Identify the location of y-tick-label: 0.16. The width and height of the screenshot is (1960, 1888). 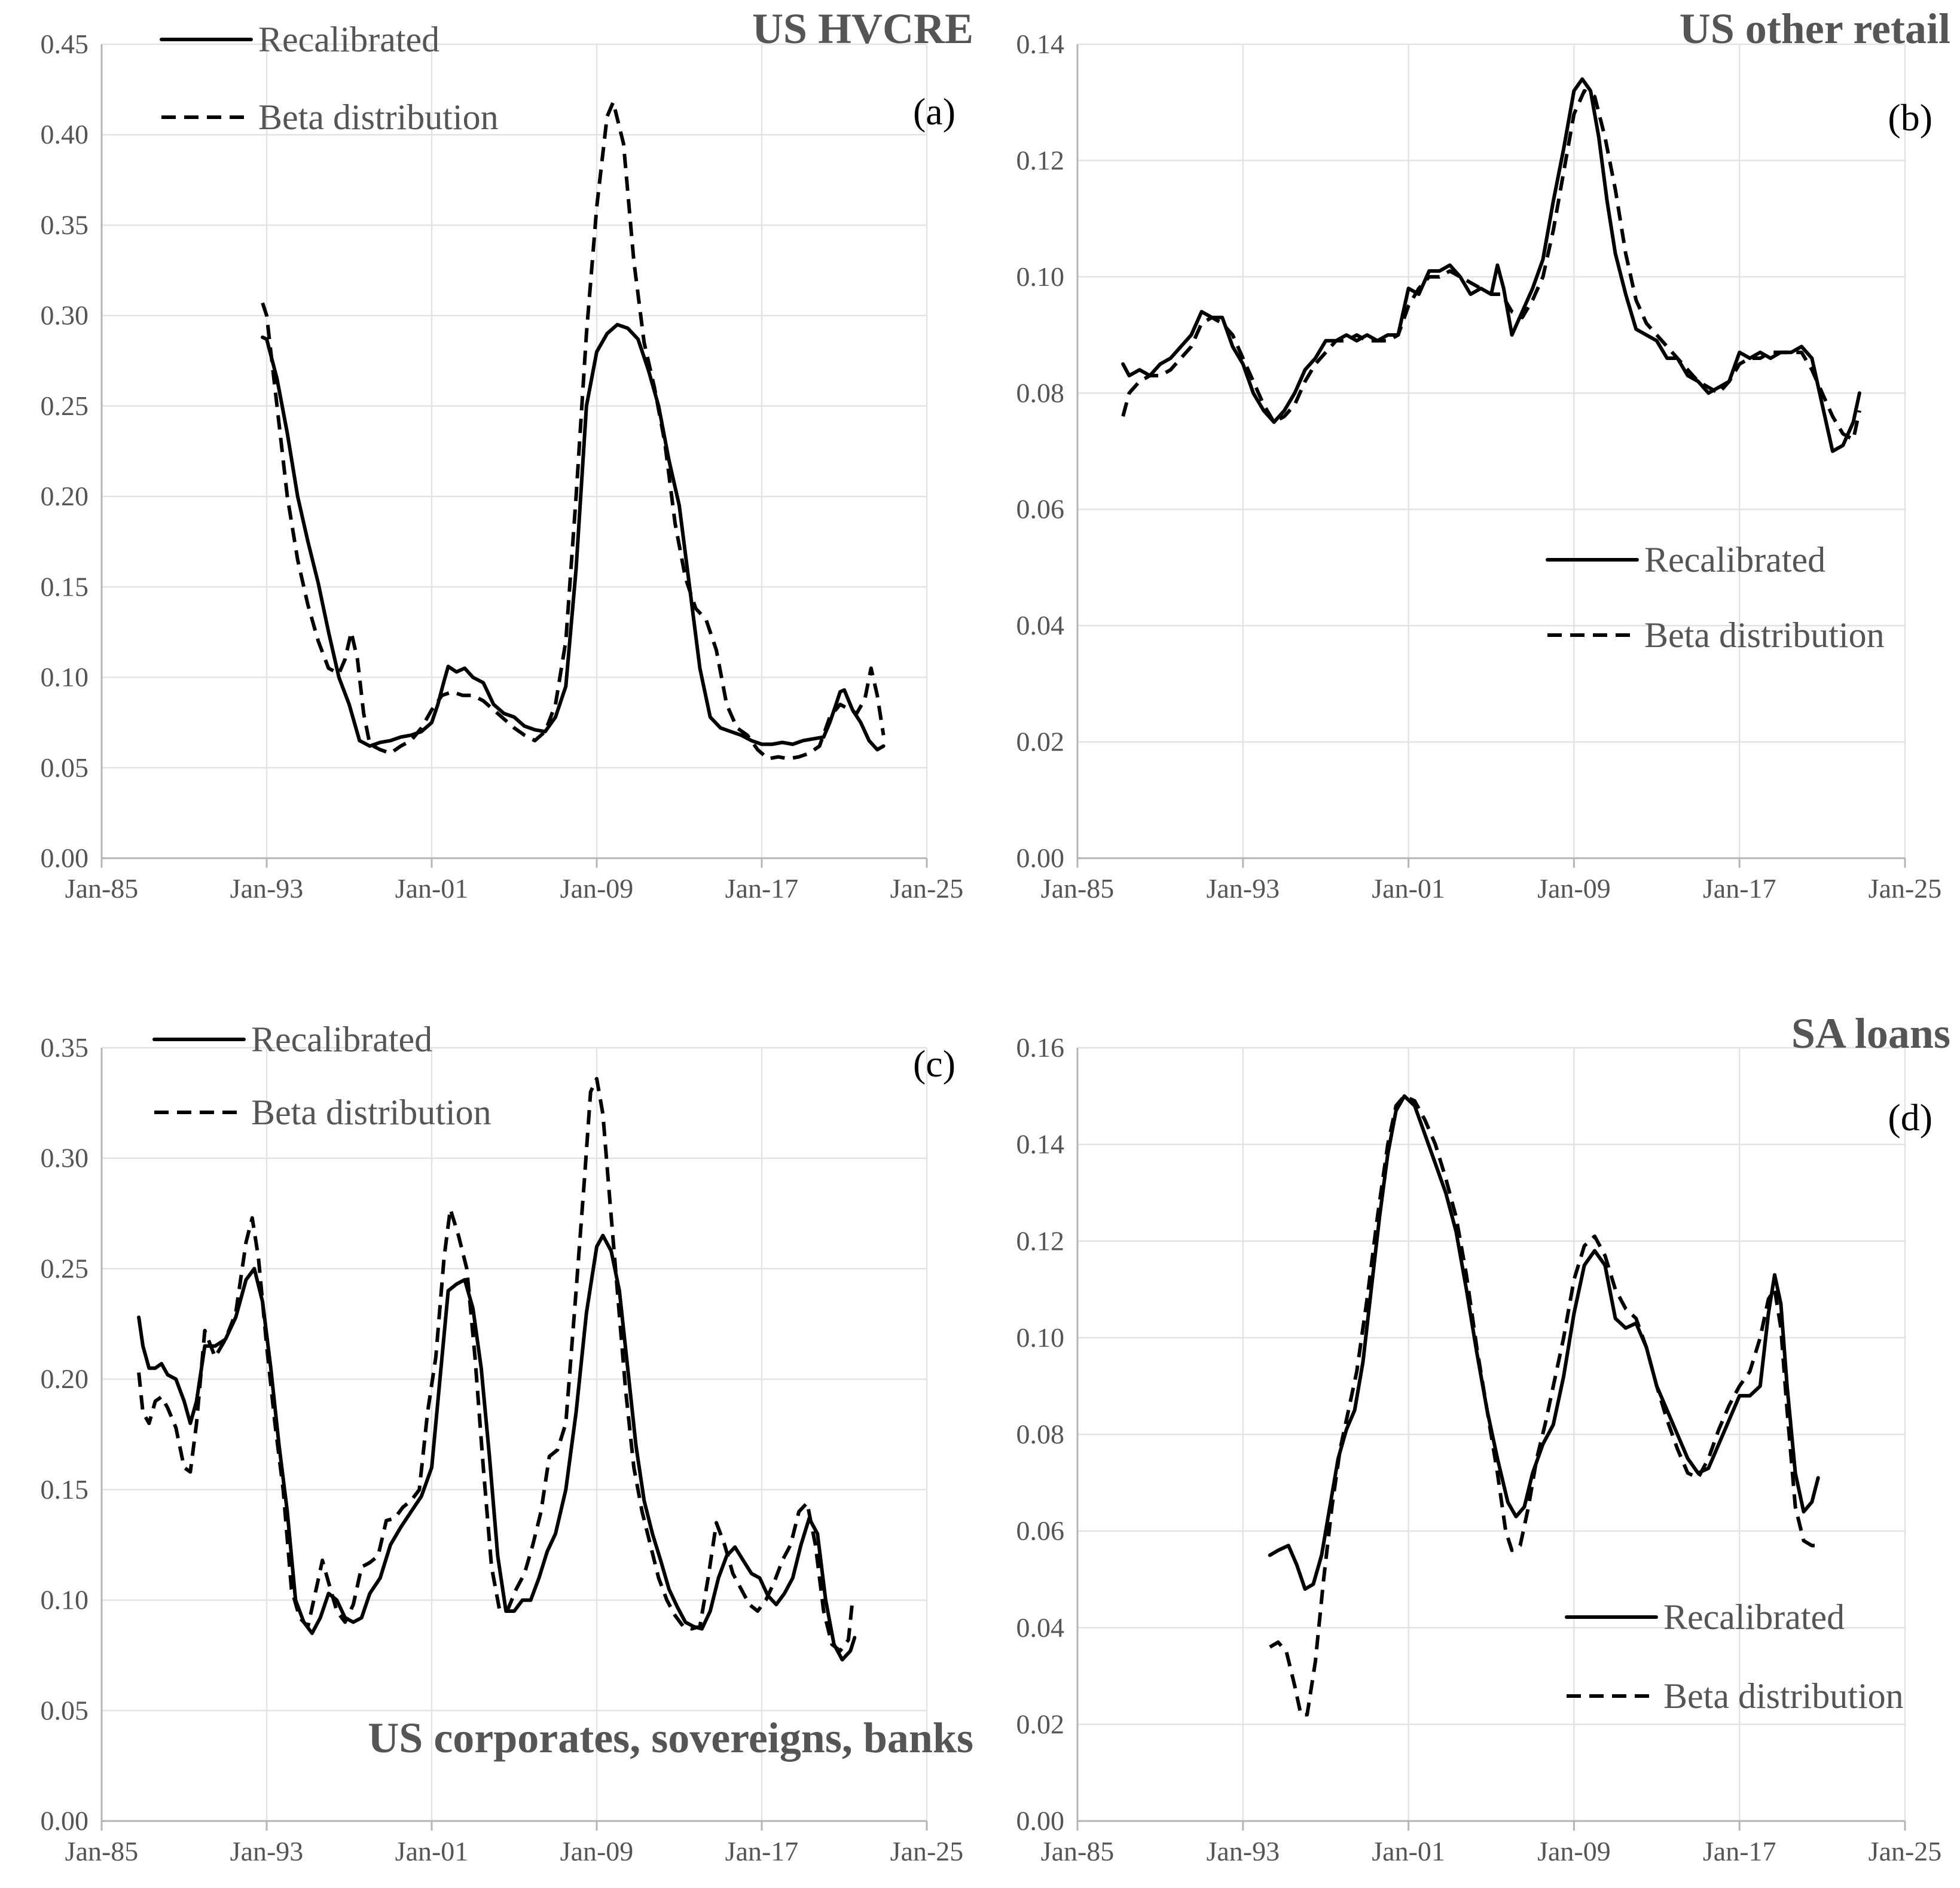
(1040, 1047).